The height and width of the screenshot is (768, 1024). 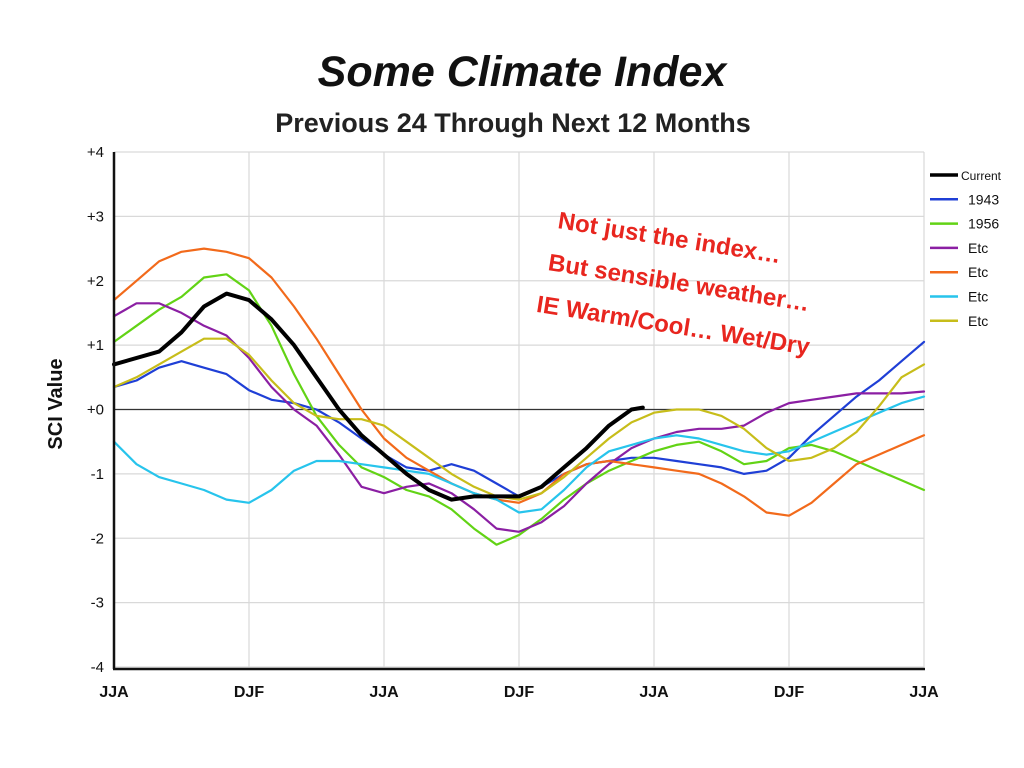 What do you see at coordinates (522, 72) in the screenshot?
I see `chart-title: Some Climate Index` at bounding box center [522, 72].